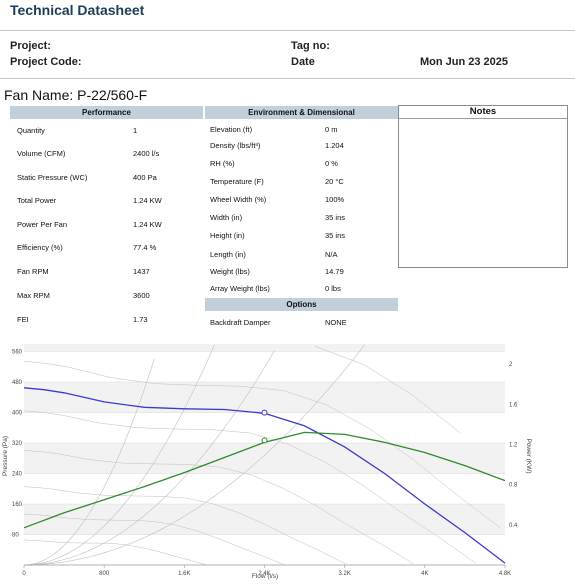  Describe the element at coordinates (331, 129) in the screenshot. I see `environment-value: 0 m` at that location.